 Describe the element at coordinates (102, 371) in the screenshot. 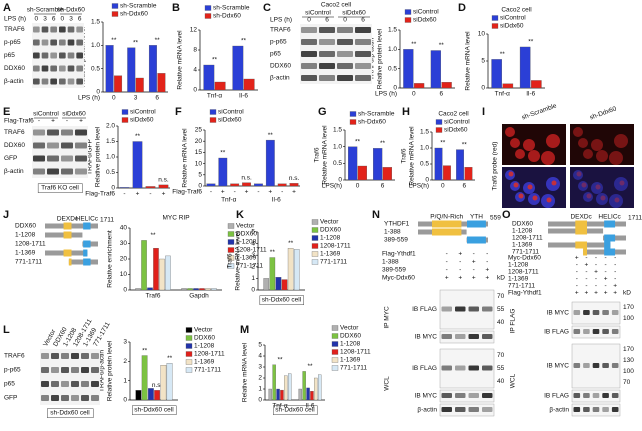

I see `y-axis-label: TRAF6/β-actin` at that location.